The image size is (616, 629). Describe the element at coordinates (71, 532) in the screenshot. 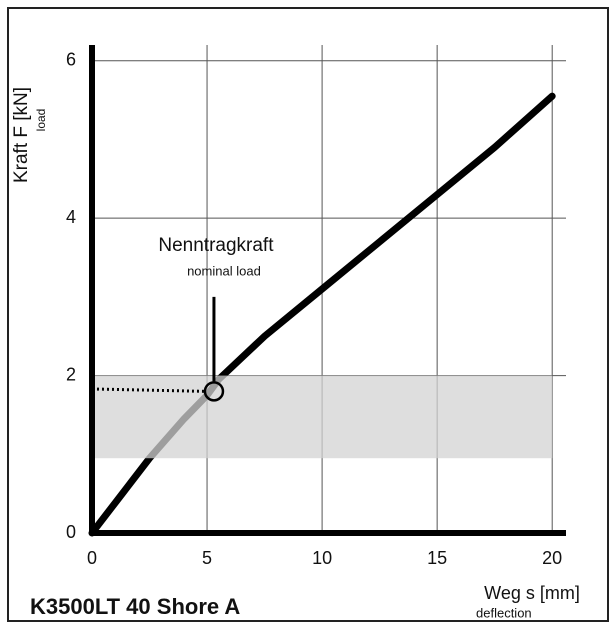

I see `y-tick-label: 0` at that location.